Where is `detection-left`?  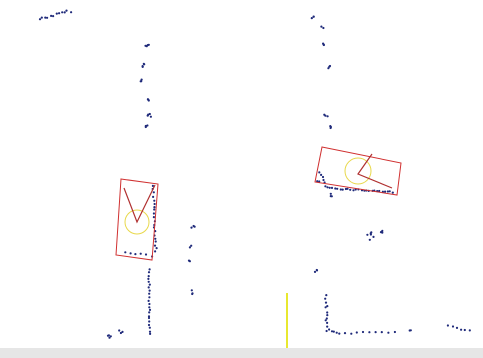
detection-left is located at coordinates (137, 219).